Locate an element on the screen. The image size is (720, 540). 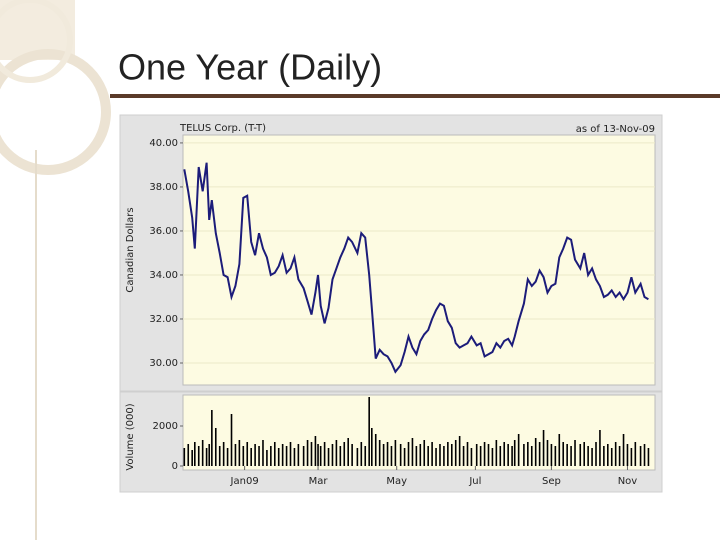
volume-plot is located at coordinates (419, 432).